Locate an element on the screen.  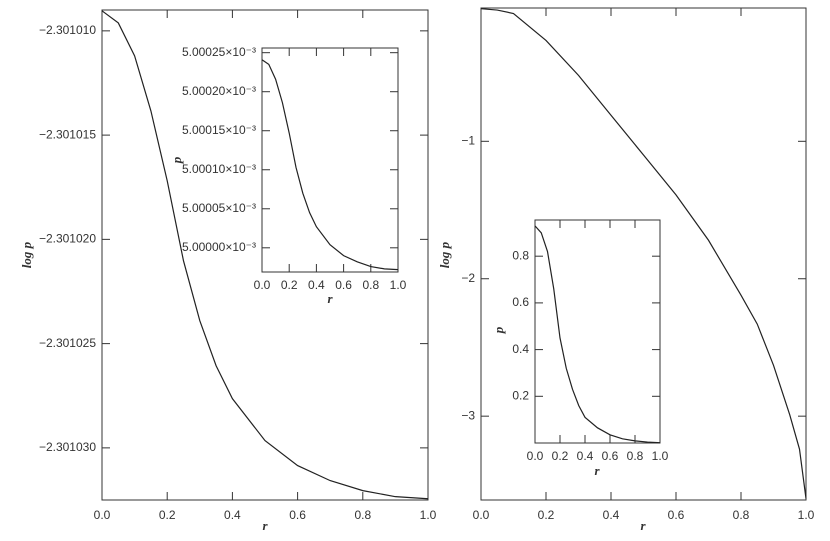
y-tick-label: 0.6 is located at coordinates (520, 302).